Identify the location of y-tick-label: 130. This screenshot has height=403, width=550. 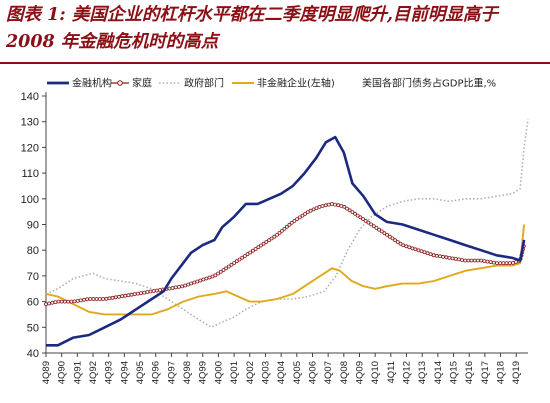
(30, 123).